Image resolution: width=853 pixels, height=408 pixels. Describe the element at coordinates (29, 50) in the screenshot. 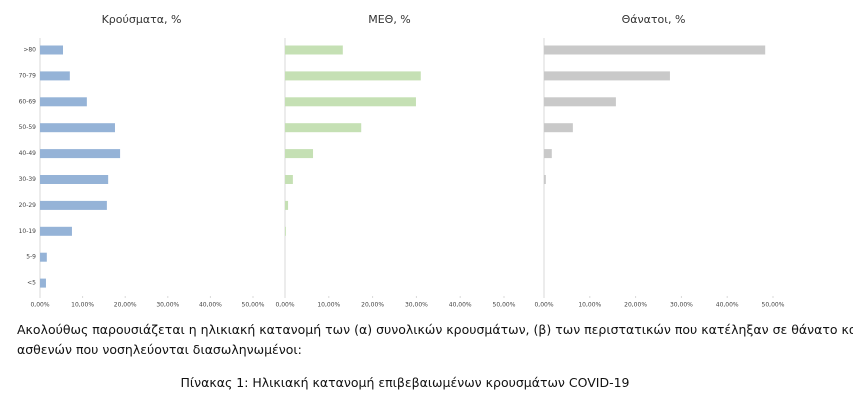

I see `y-tick-label: >80` at that location.